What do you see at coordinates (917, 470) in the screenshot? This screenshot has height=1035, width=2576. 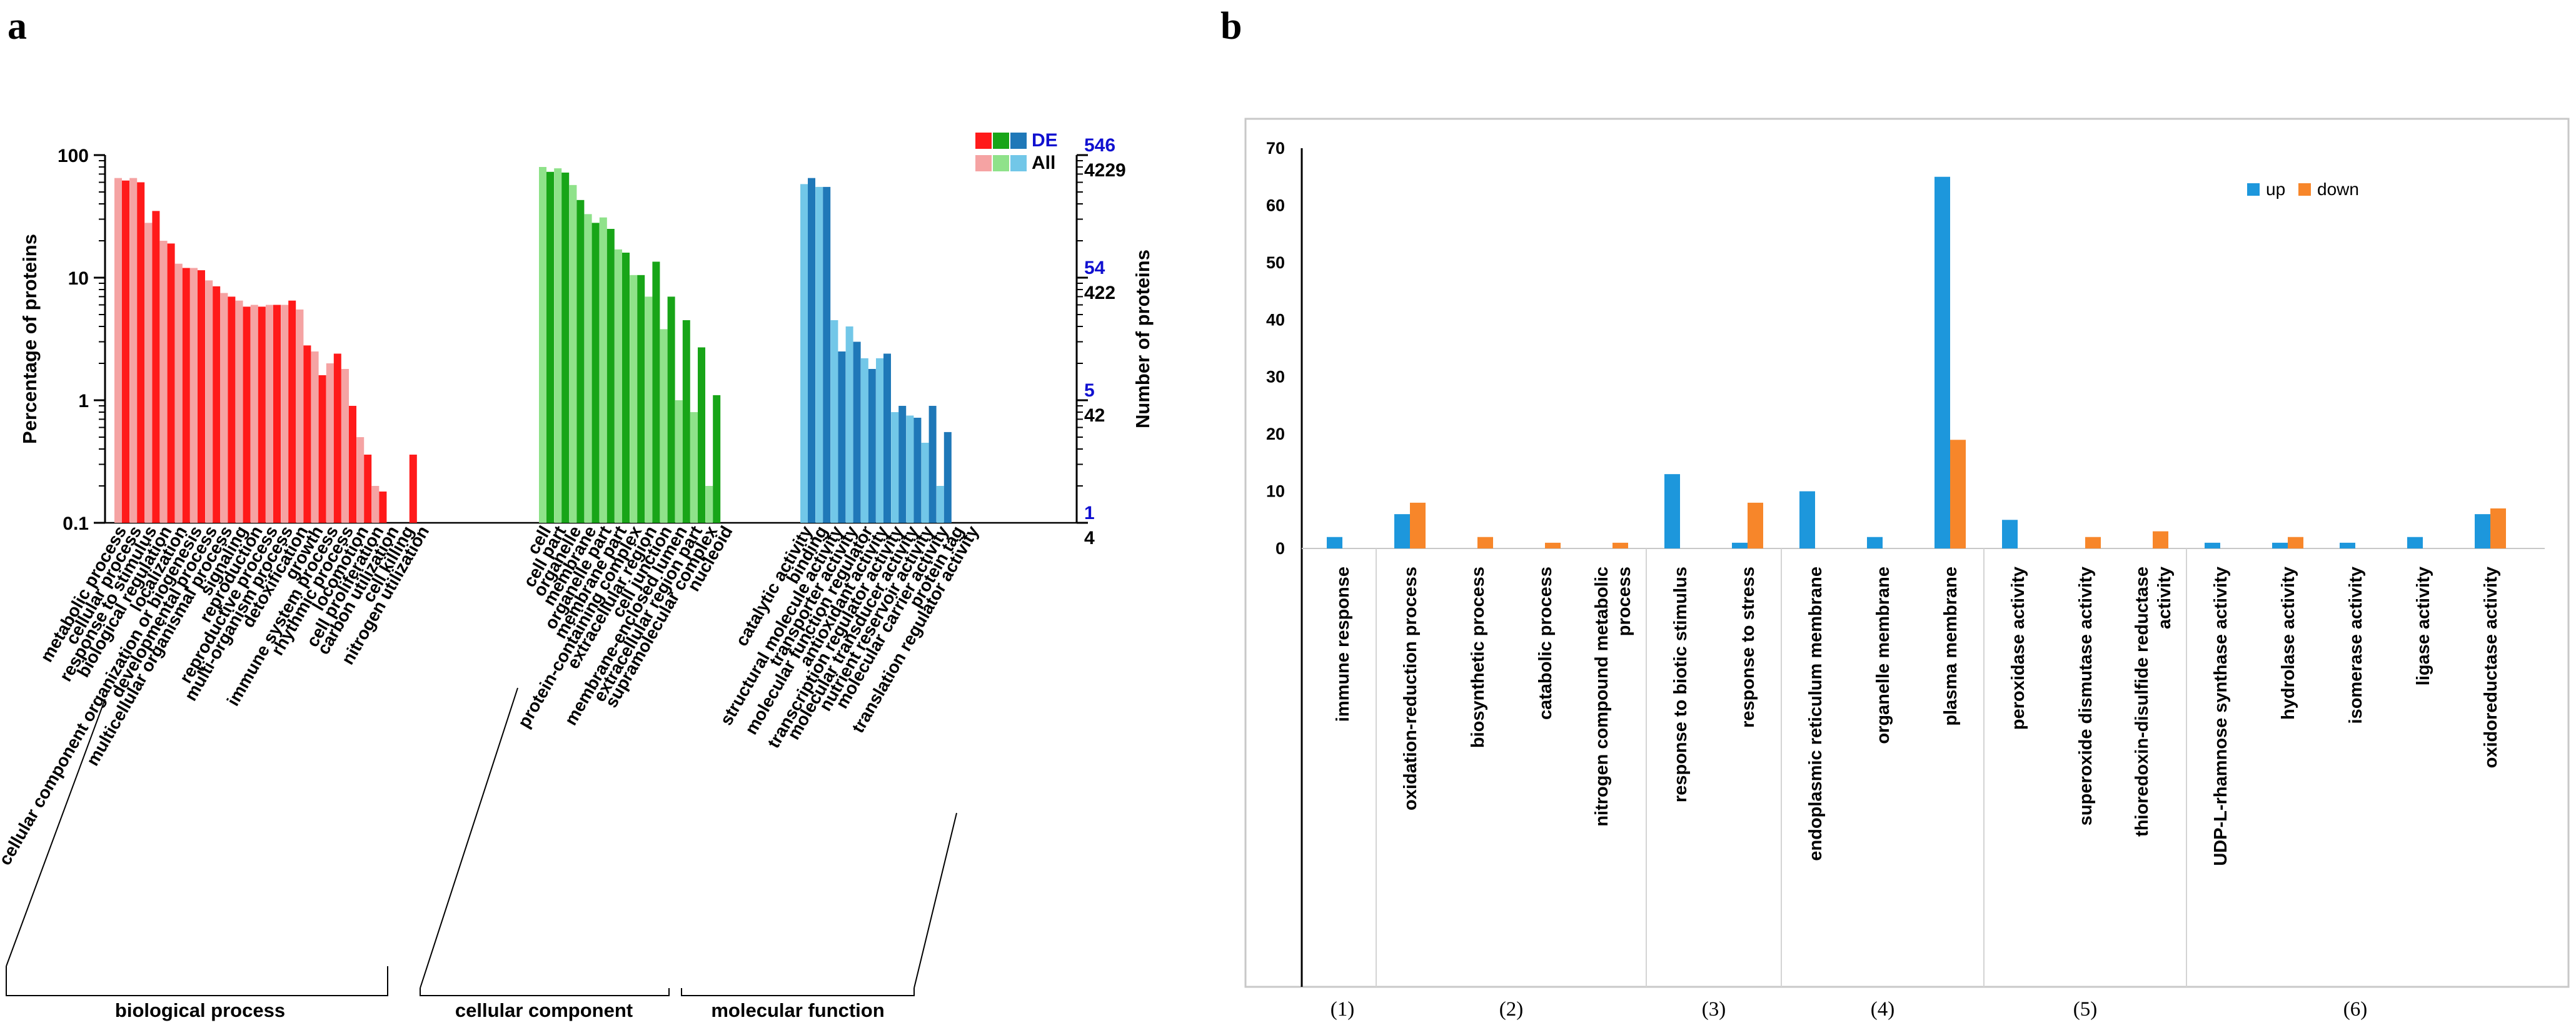 I see `bar-de-molecular-transducer-activity` at bounding box center [917, 470].